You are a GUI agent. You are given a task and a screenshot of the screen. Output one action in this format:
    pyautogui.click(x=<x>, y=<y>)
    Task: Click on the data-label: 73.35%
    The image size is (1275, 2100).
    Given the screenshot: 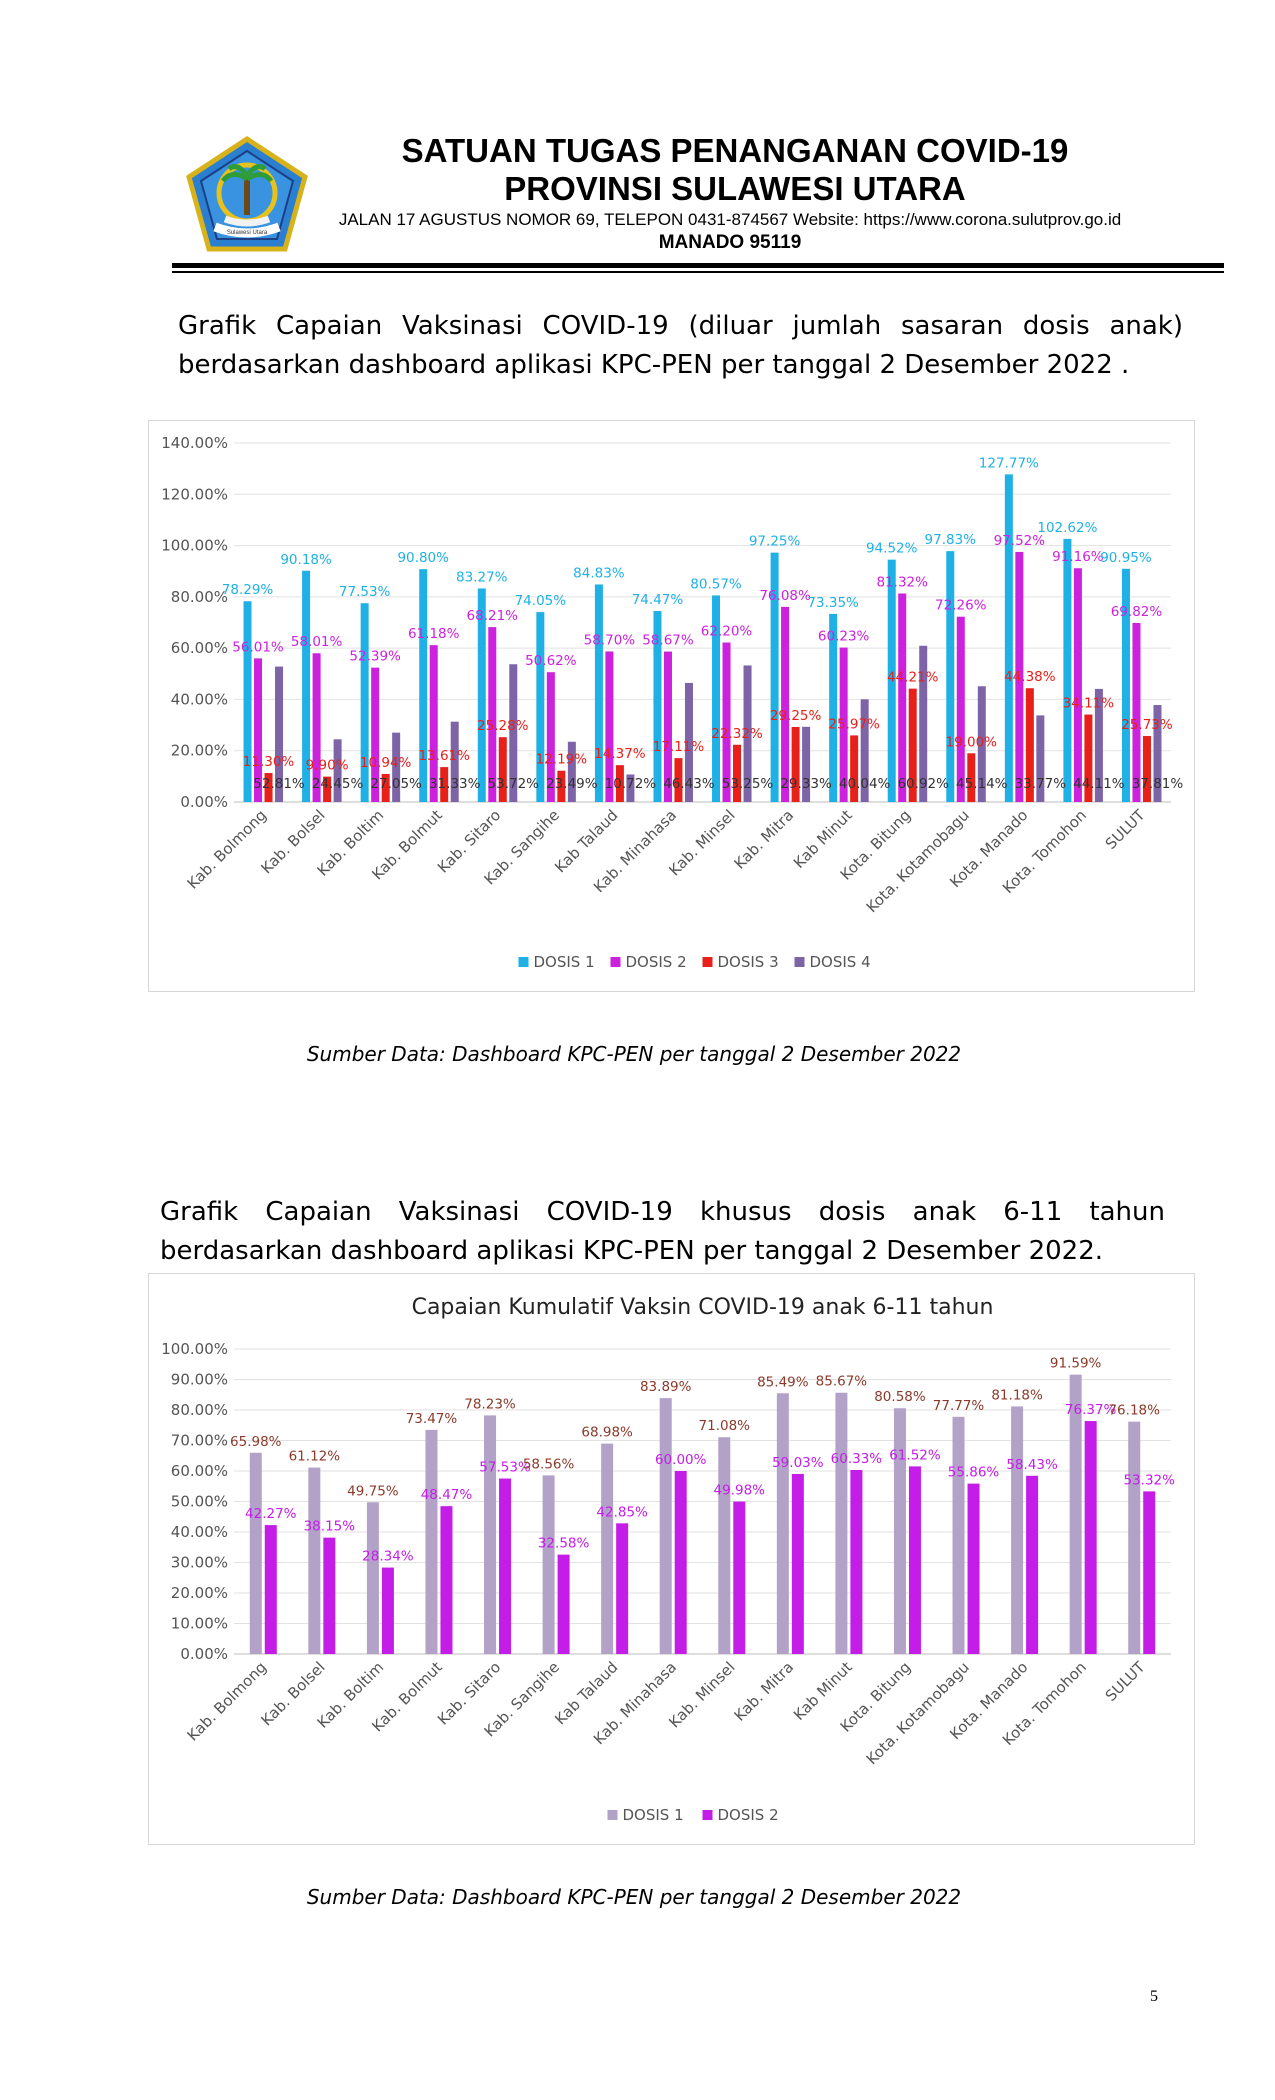 What is the action you would take?
    pyautogui.click(x=833, y=603)
    